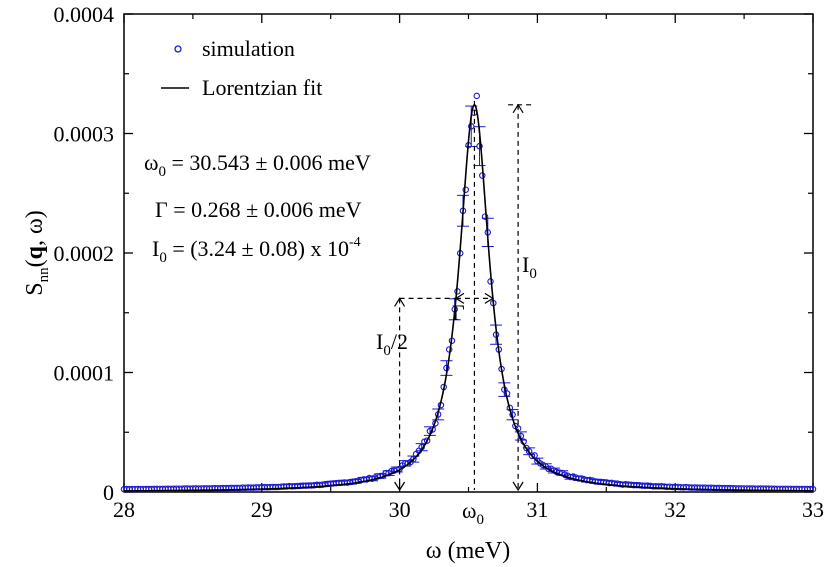  What do you see at coordinates (258, 209) in the screenshot?
I see `gamma-annotation: Γ = 0.268 ± 0.006 meV` at bounding box center [258, 209].